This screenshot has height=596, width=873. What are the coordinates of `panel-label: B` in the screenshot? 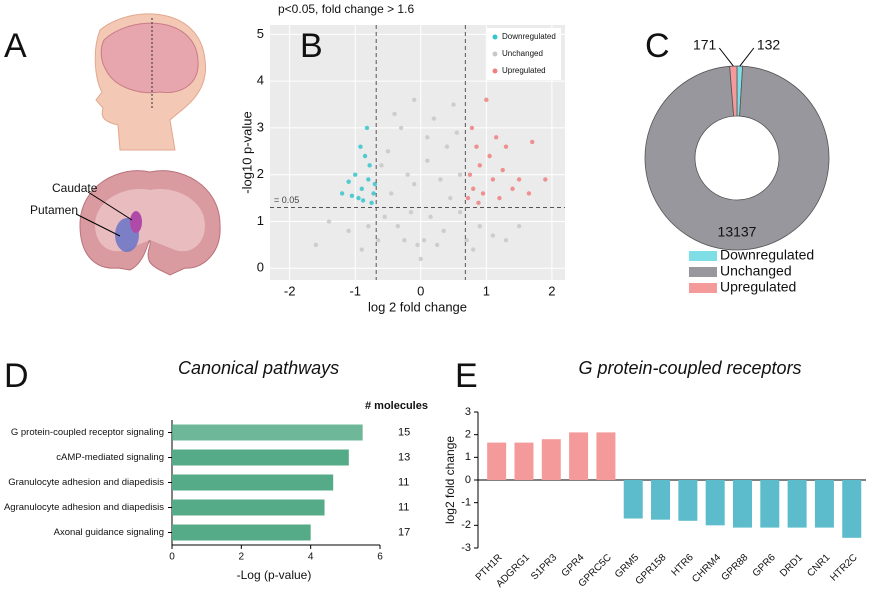 It's located at (311, 46).